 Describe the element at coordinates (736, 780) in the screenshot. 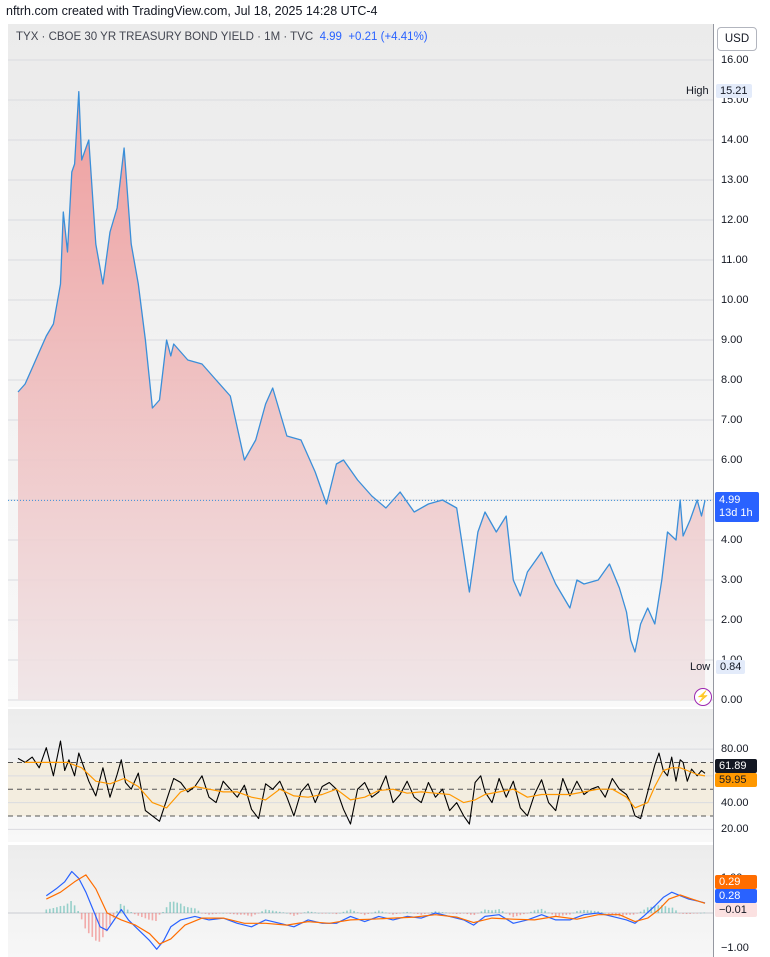

I see `rsi-ma-badge: 59.95` at that location.